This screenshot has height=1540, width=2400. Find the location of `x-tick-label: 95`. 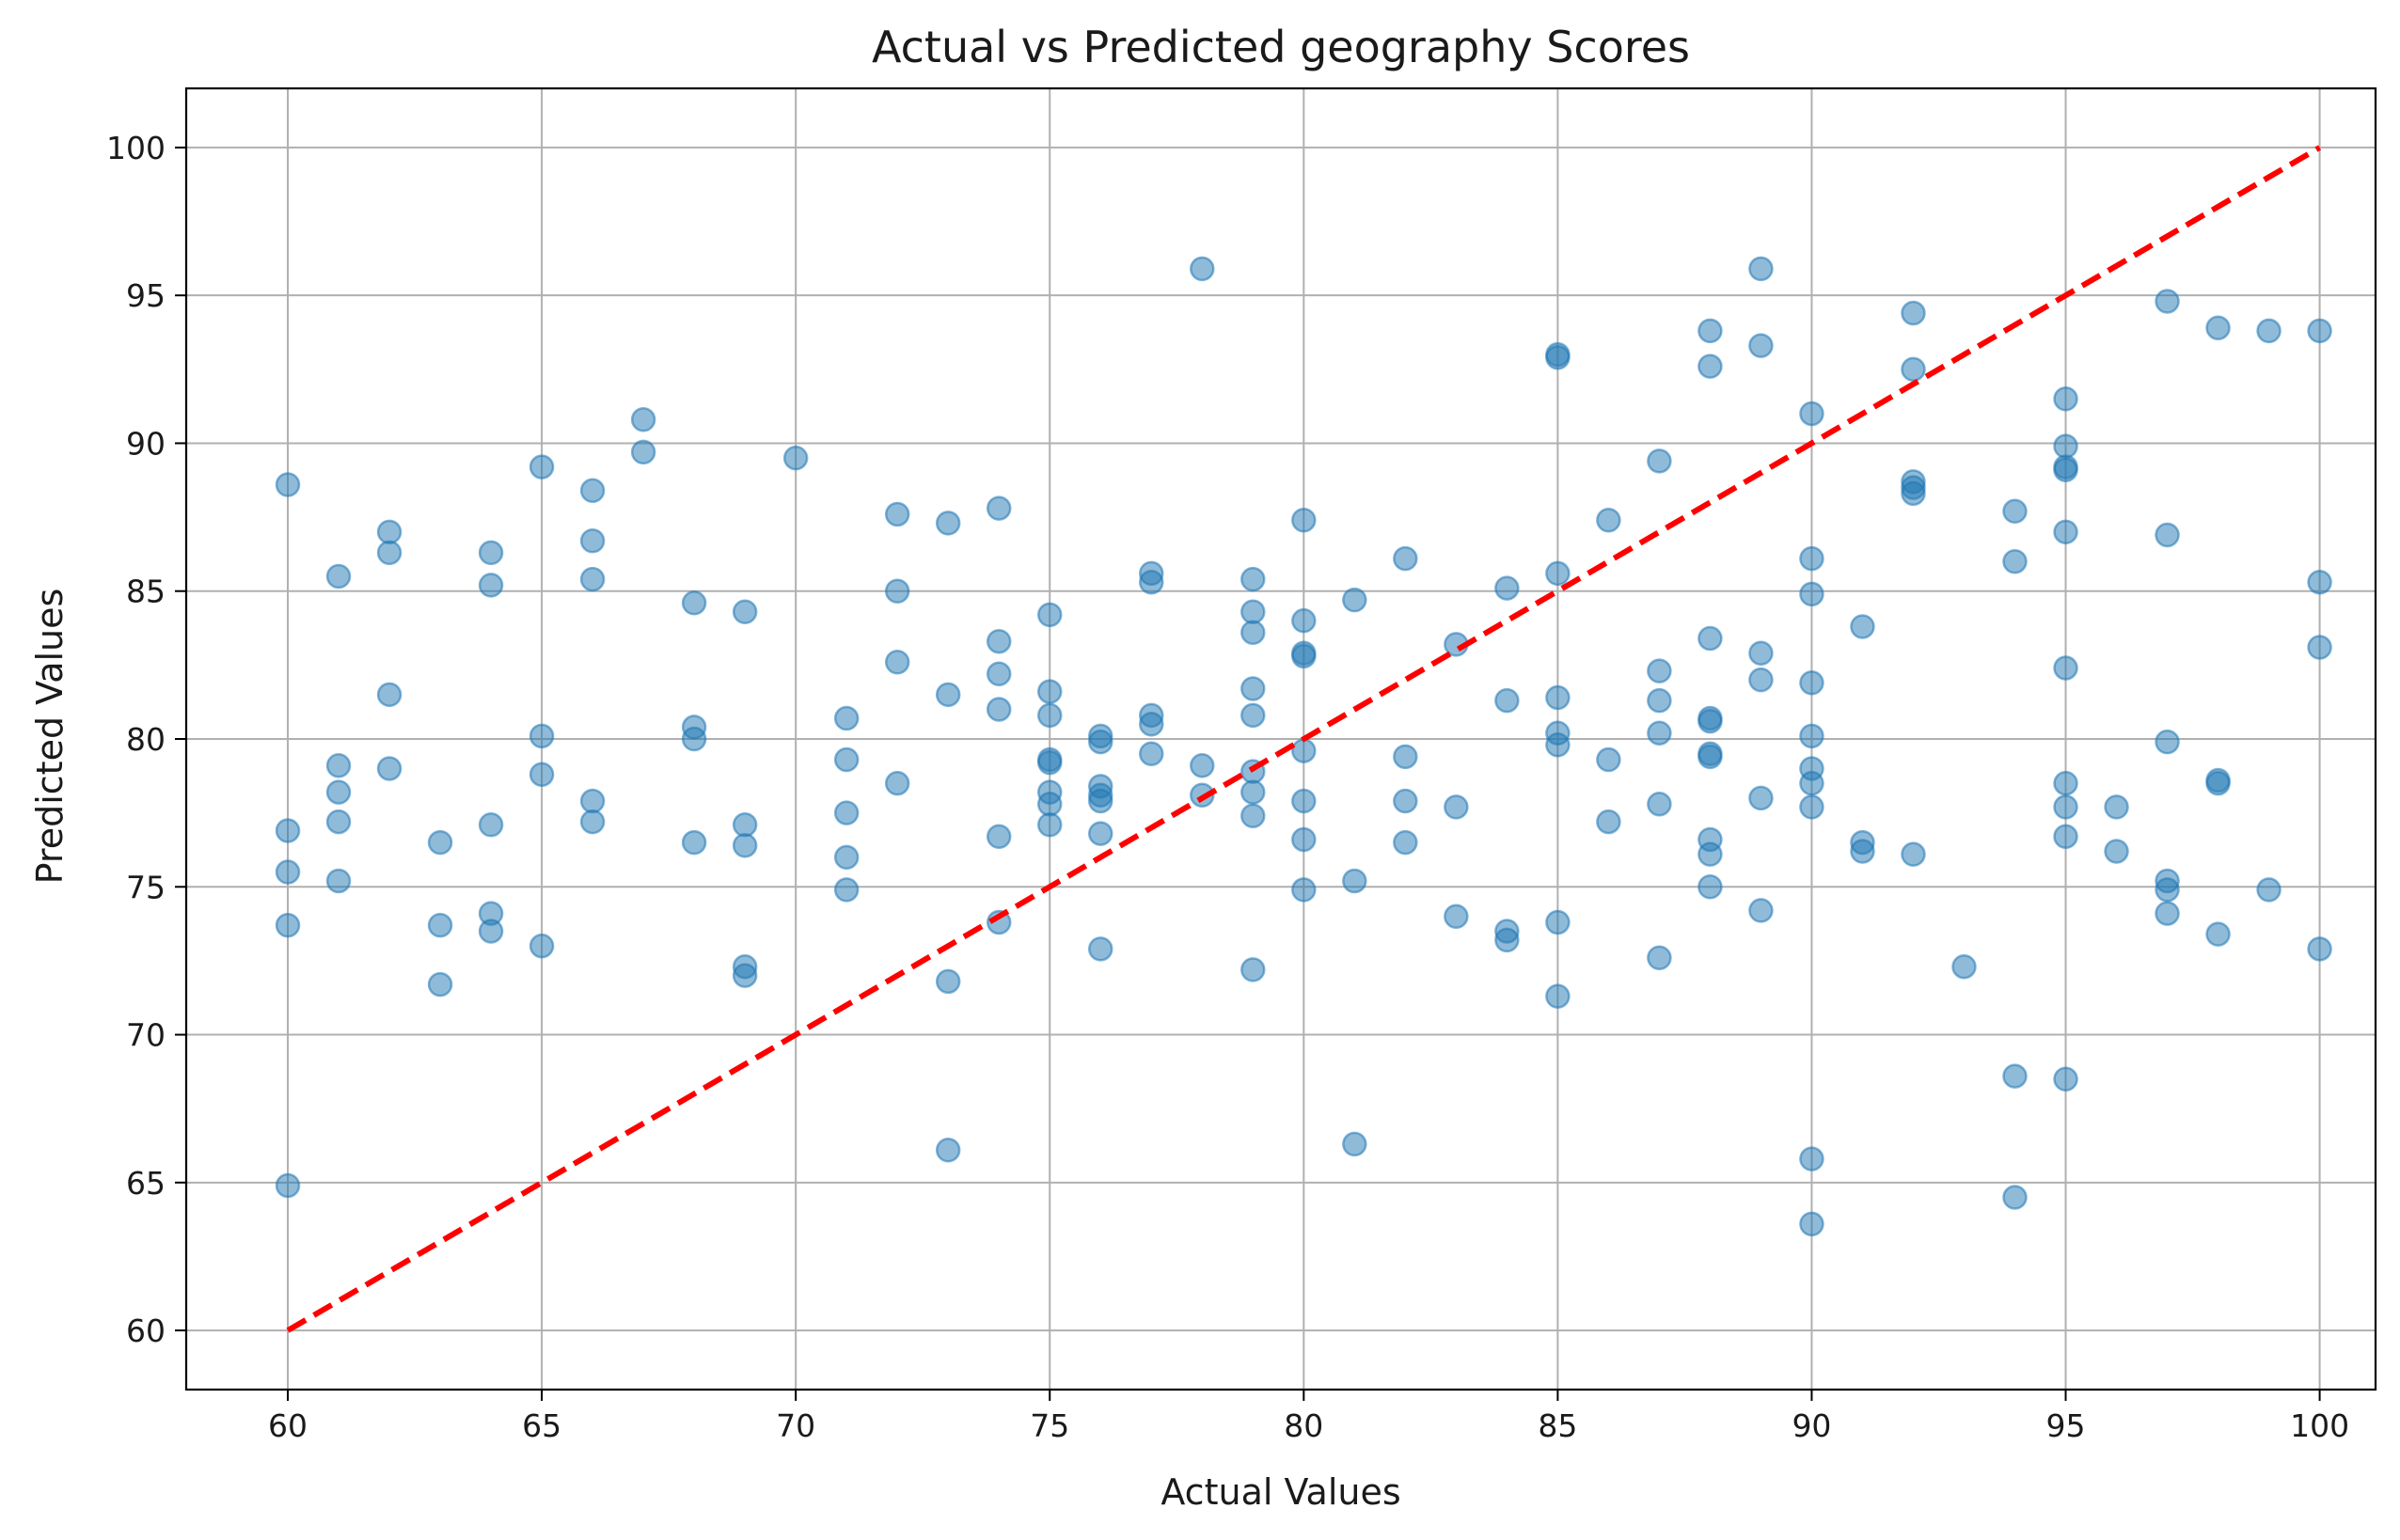

x-tick-label: 95 is located at coordinates (2066, 1425).